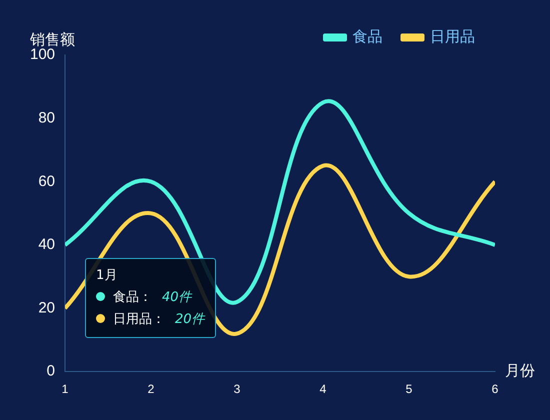 Image resolution: width=550 pixels, height=420 pixels. What do you see at coordinates (107, 276) in the screenshot?
I see `annotation: 1月` at bounding box center [107, 276].